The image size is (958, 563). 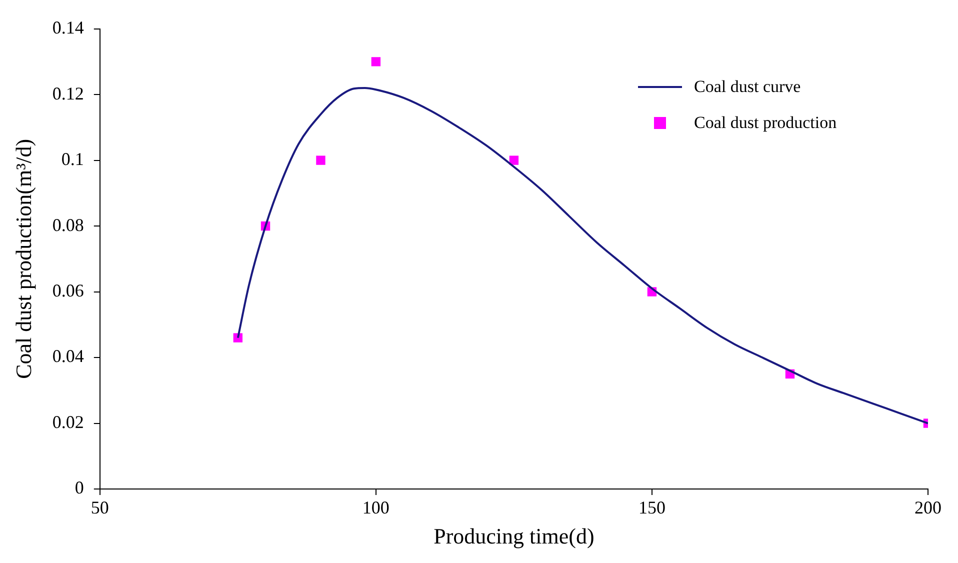 I want to click on y-tick-label: 0.02, so click(x=68, y=422).